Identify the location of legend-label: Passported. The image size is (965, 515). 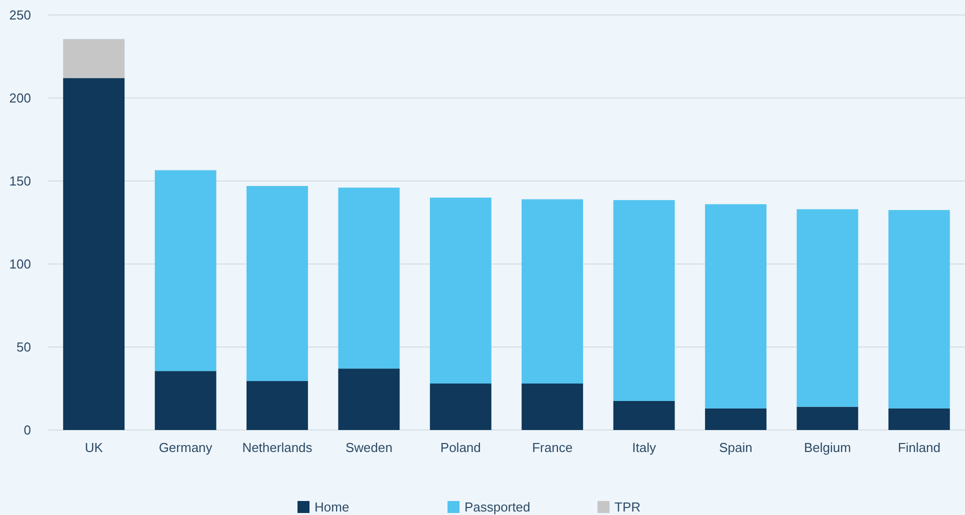
(497, 507).